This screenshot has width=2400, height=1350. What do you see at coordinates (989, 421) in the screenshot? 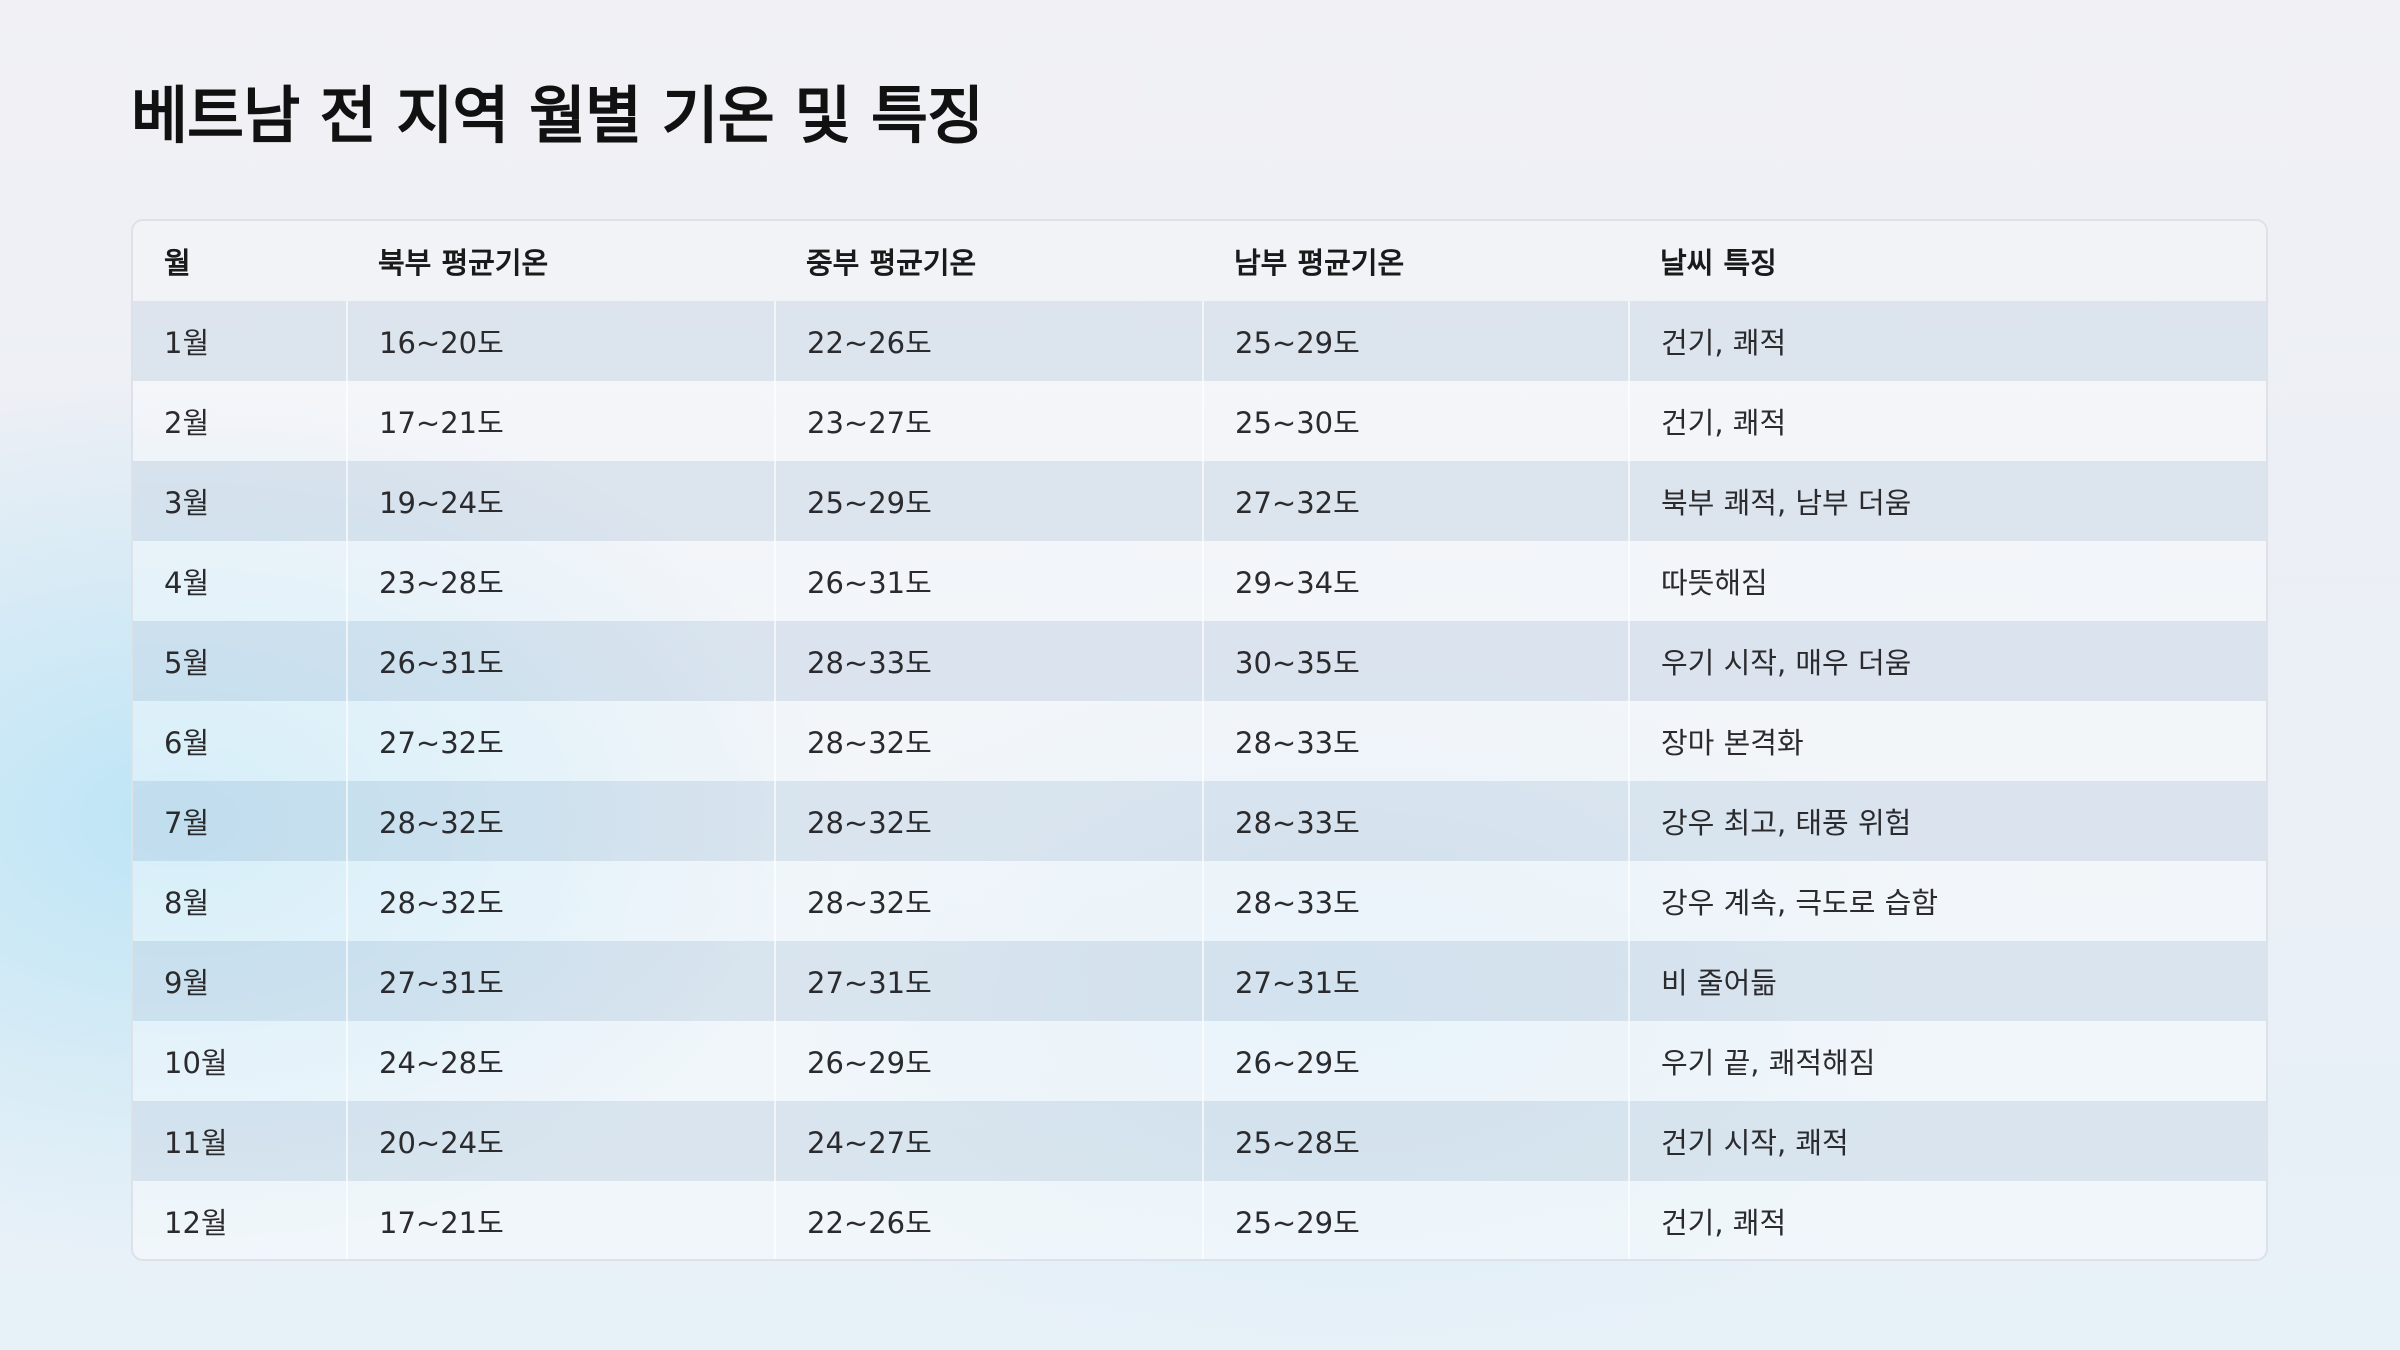
I see `central-temp-cell: 23~27도` at bounding box center [989, 421].